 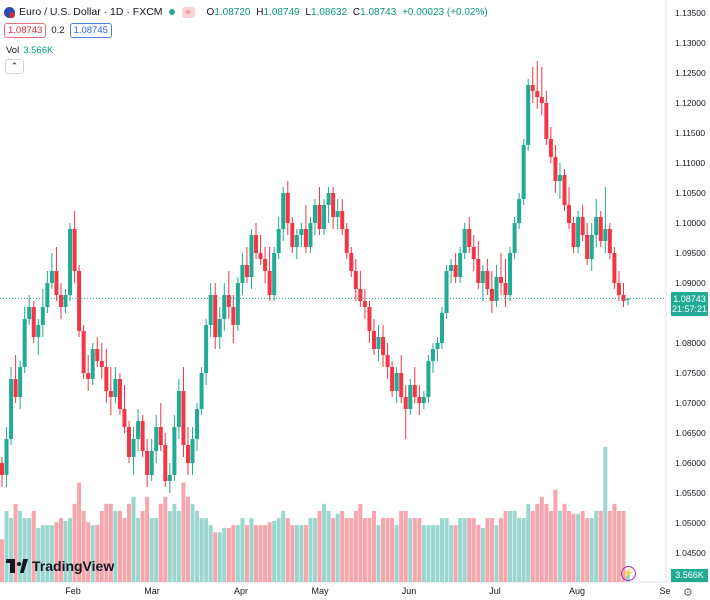 I want to click on settings-gear-icon: ⚙, so click(x=688, y=593).